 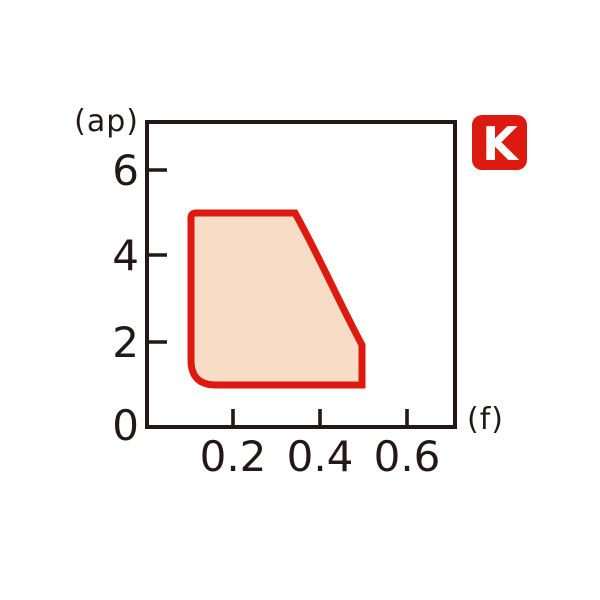 I want to click on x-tick-label-02: 0.2, so click(x=233, y=456).